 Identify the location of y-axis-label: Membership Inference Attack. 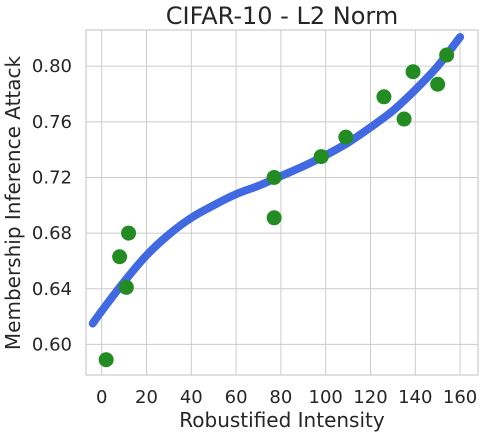
(13, 203).